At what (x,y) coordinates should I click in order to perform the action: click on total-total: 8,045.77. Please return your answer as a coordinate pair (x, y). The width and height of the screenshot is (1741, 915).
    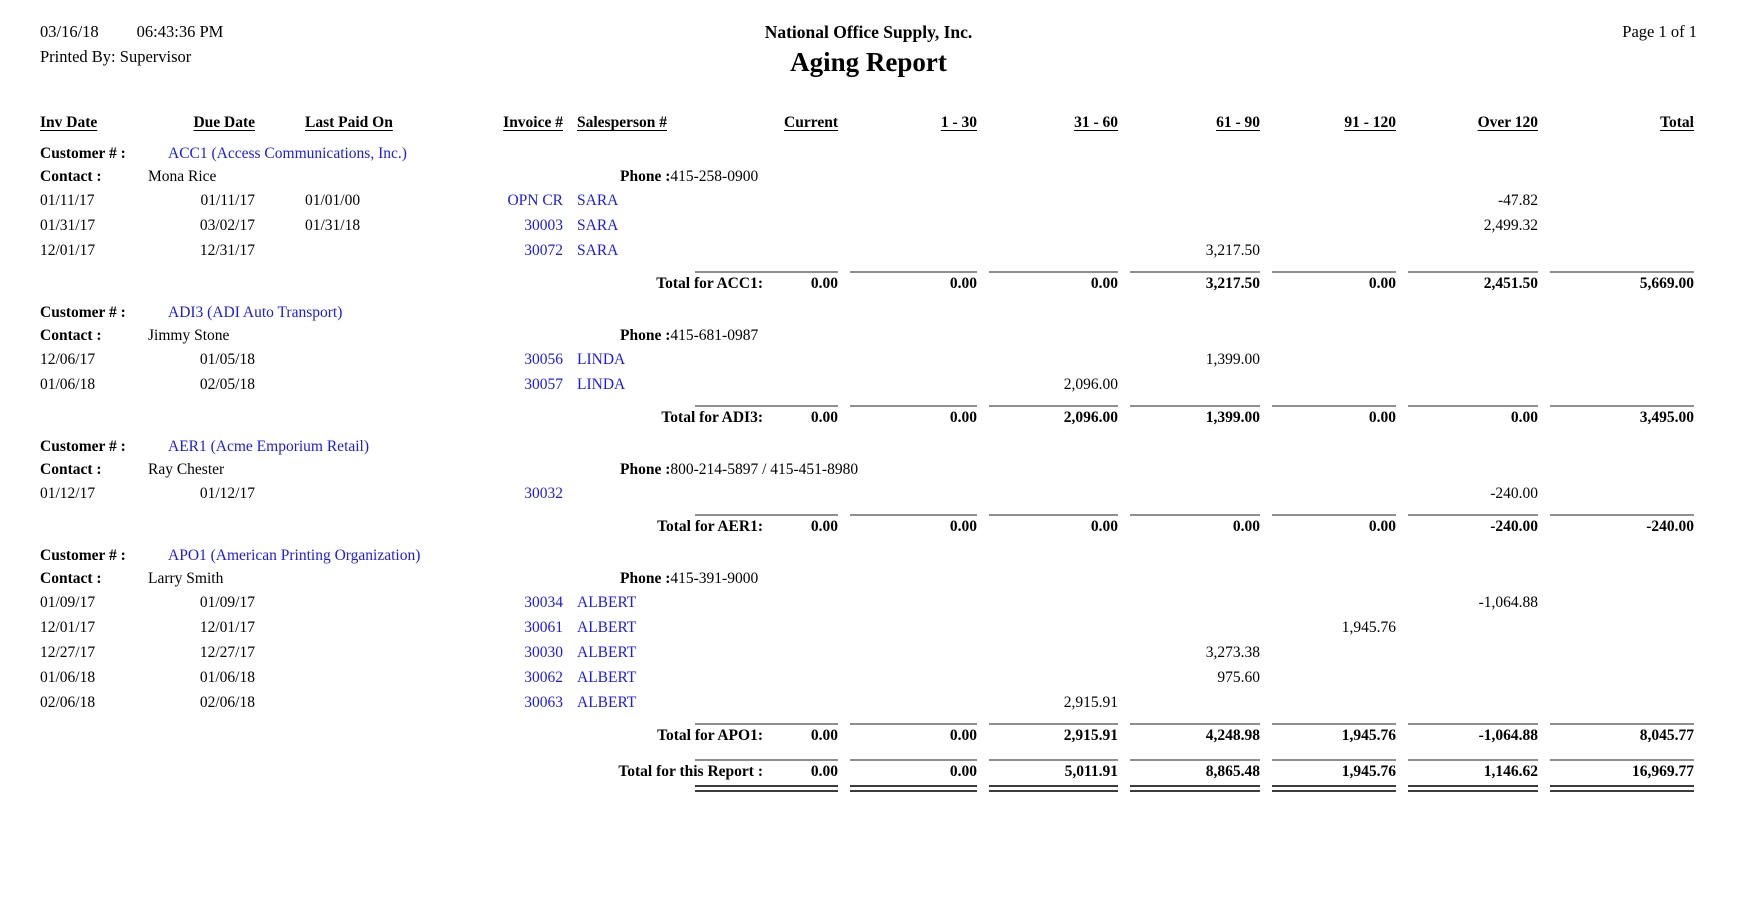
    Looking at the image, I should click on (1616, 732).